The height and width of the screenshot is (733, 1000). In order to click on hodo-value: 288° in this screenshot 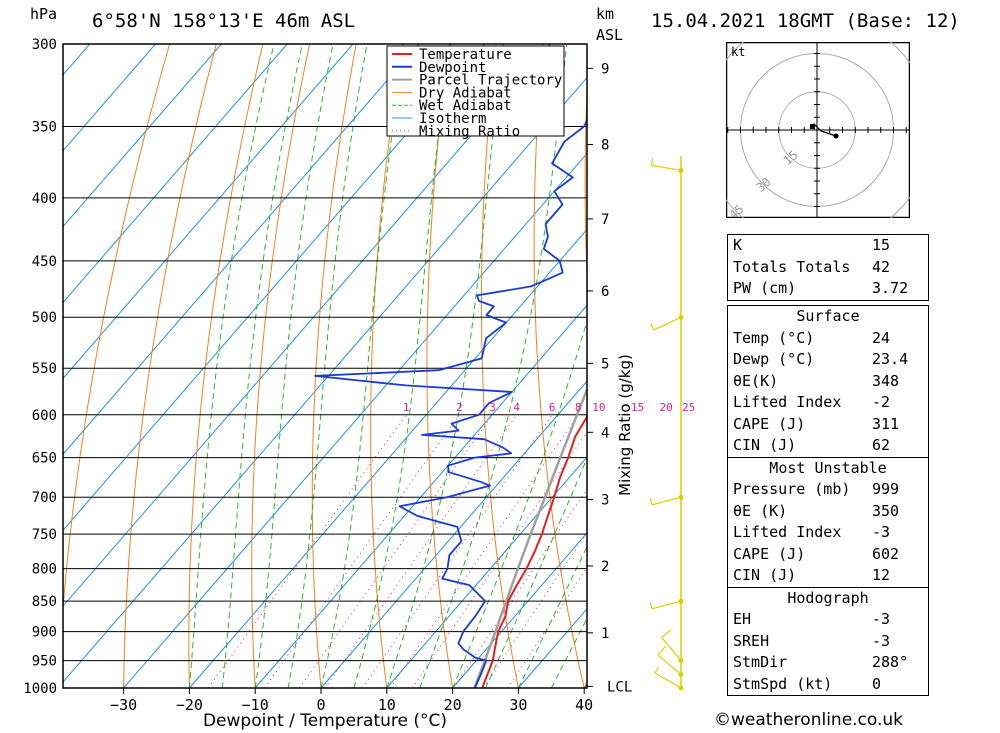, I will do `click(890, 662)`.